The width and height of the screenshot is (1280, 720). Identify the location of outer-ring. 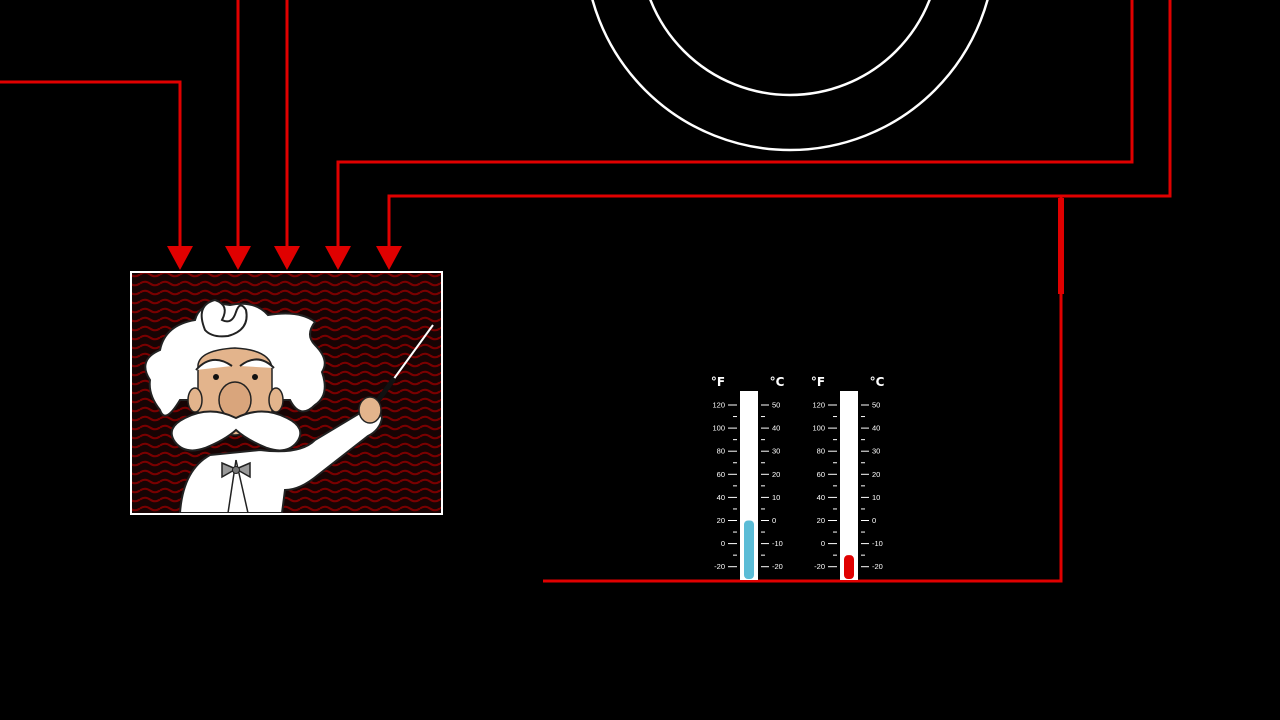
(790, 76).